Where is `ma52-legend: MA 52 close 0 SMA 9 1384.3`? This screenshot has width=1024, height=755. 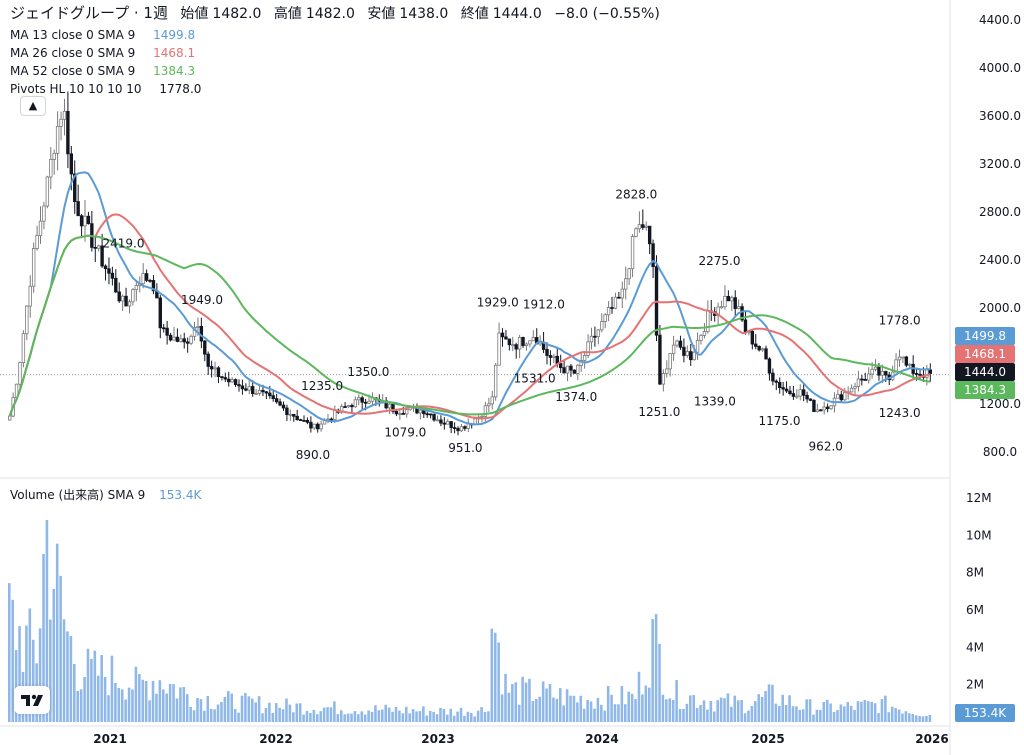
ma52-legend: MA 52 close 0 SMA 9 1384.3 is located at coordinates (104, 71).